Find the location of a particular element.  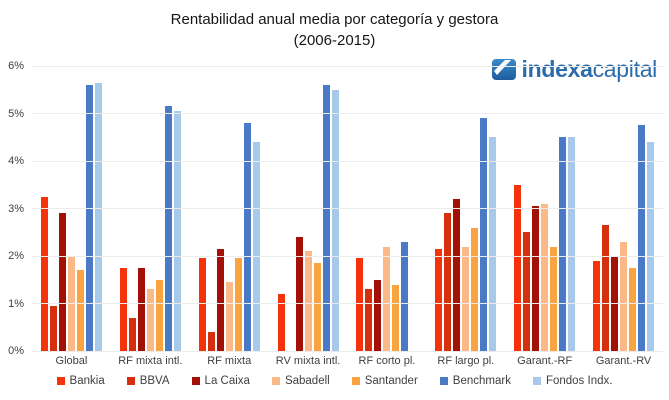

bar-fondos-indx--rf-mixta is located at coordinates (256, 246).